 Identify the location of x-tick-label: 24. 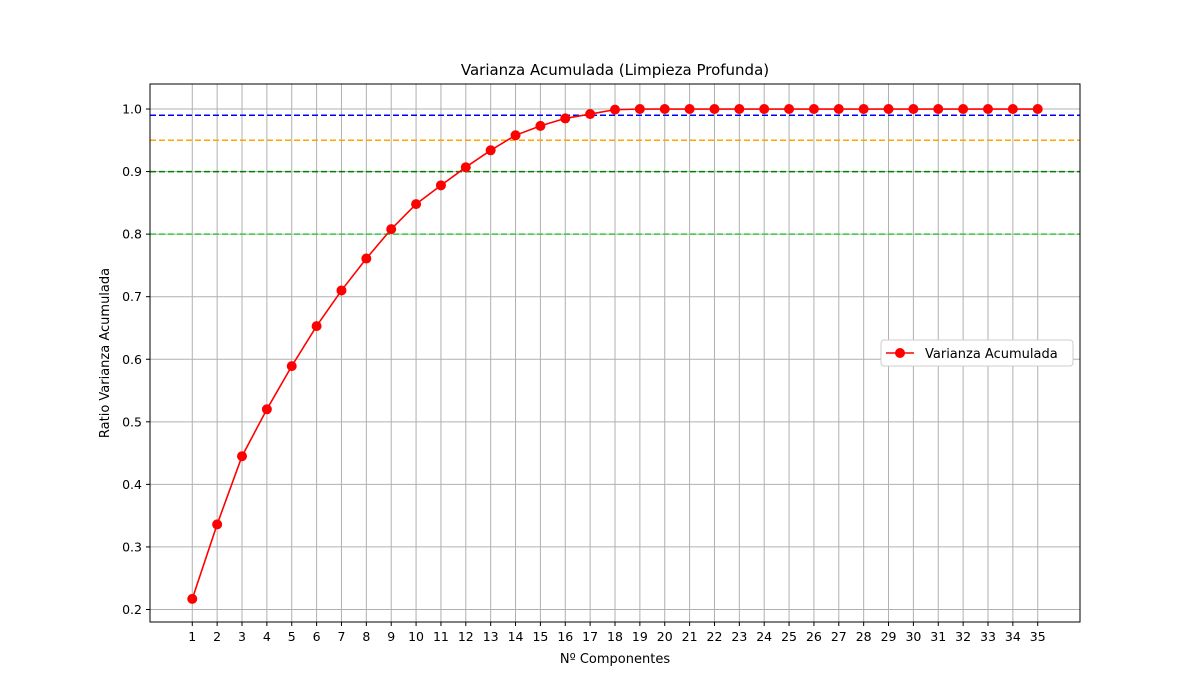
(764, 636).